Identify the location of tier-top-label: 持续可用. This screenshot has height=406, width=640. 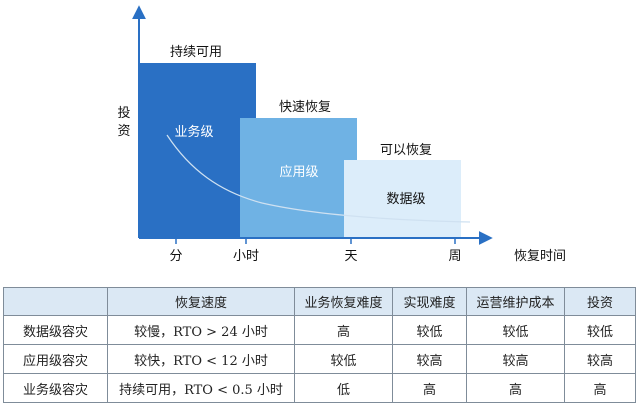
(196, 52).